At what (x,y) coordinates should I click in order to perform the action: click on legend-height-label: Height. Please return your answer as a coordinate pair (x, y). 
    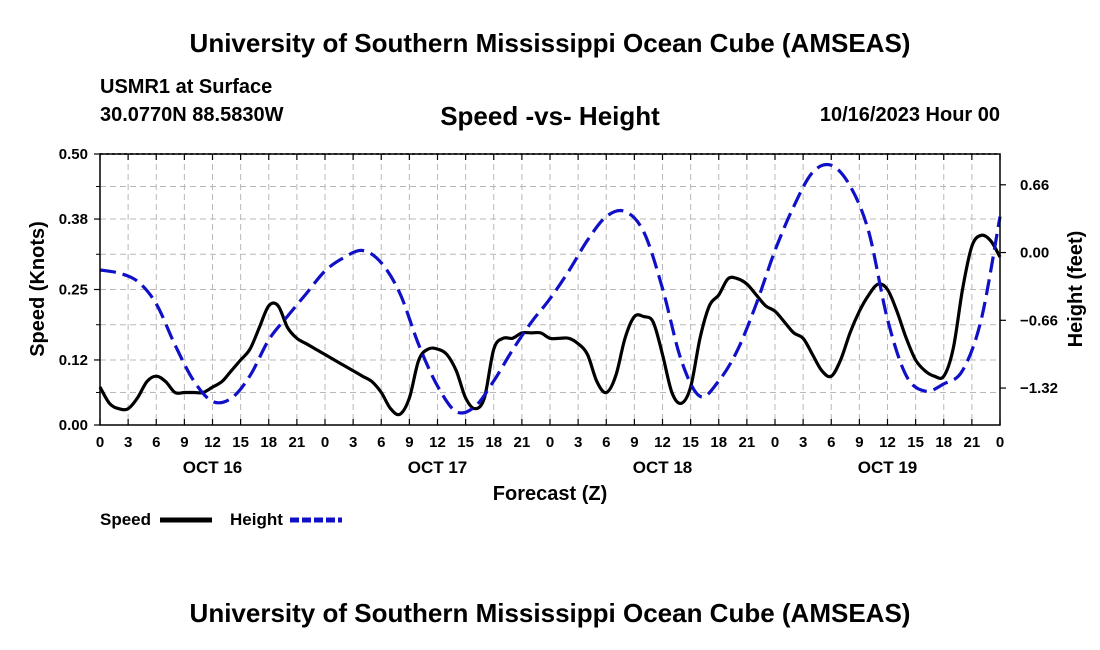
    Looking at the image, I should click on (256, 519).